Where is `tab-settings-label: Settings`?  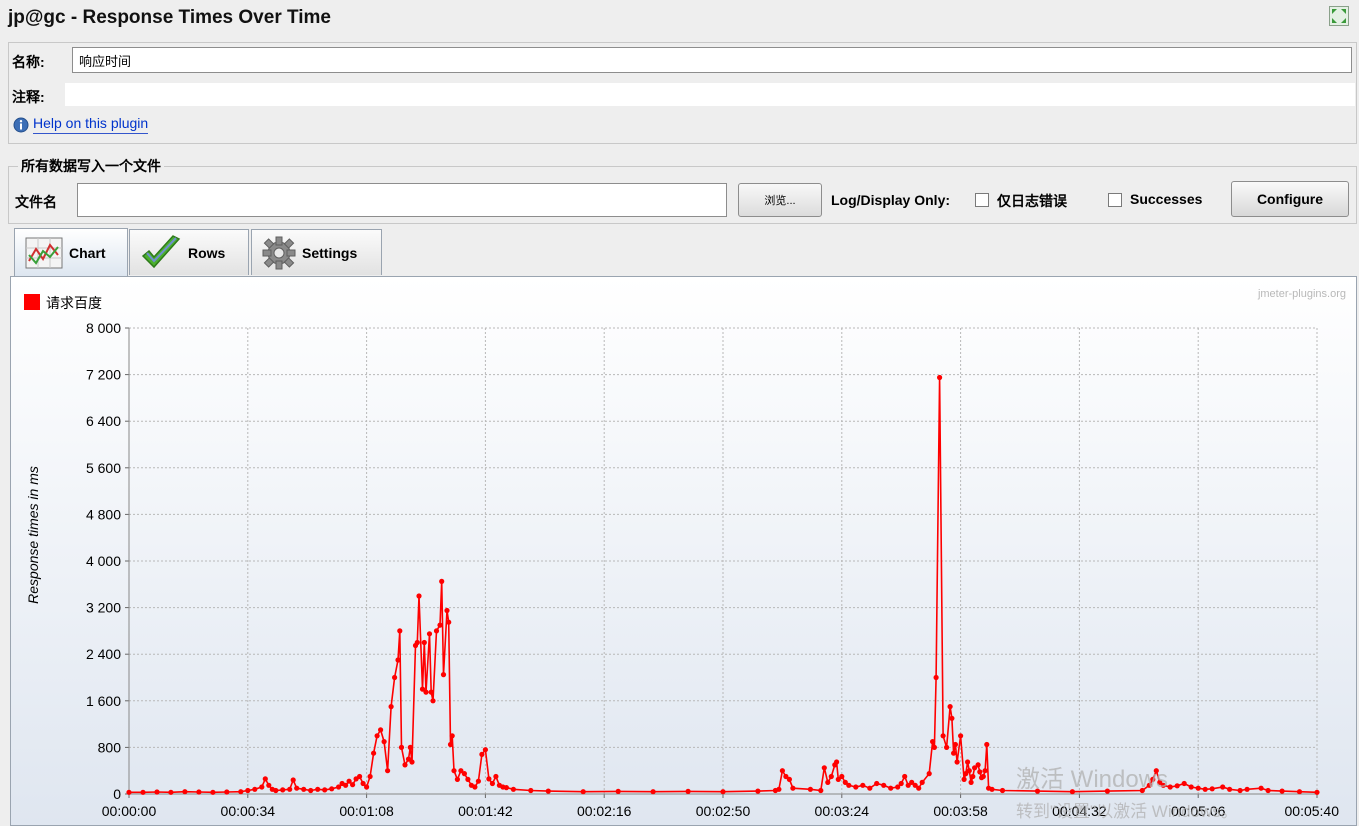 tab-settings-label: Settings is located at coordinates (330, 252).